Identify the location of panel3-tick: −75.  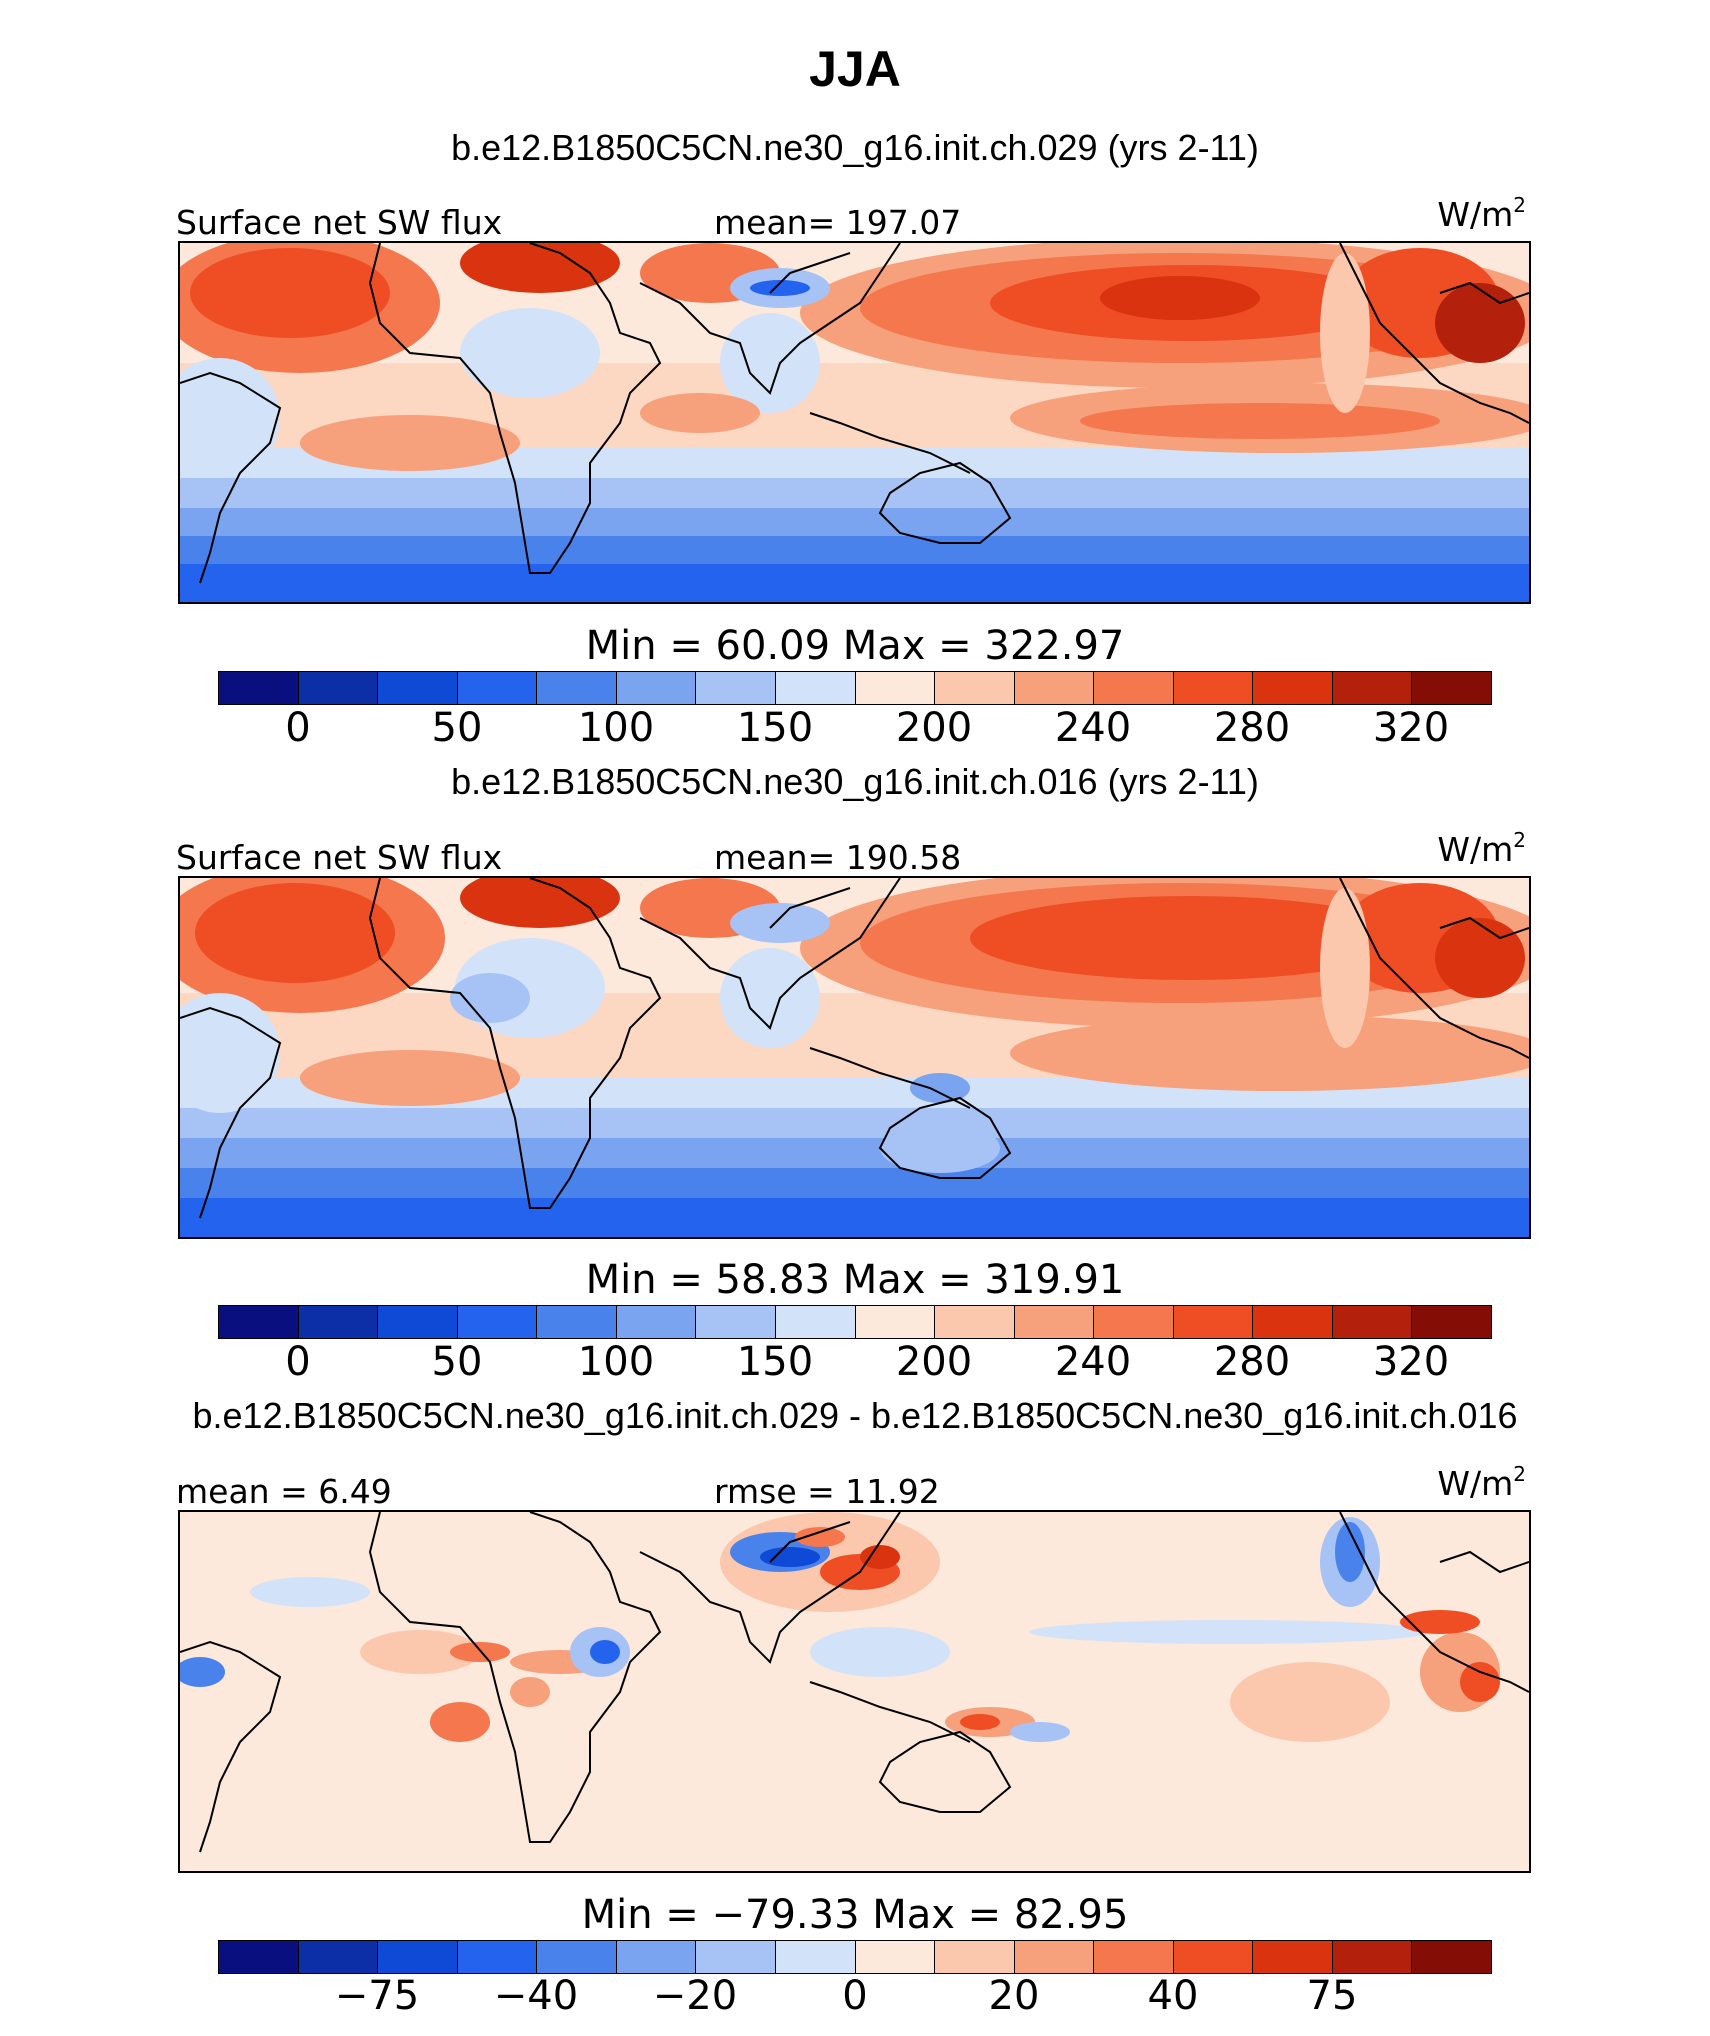
(377, 1996).